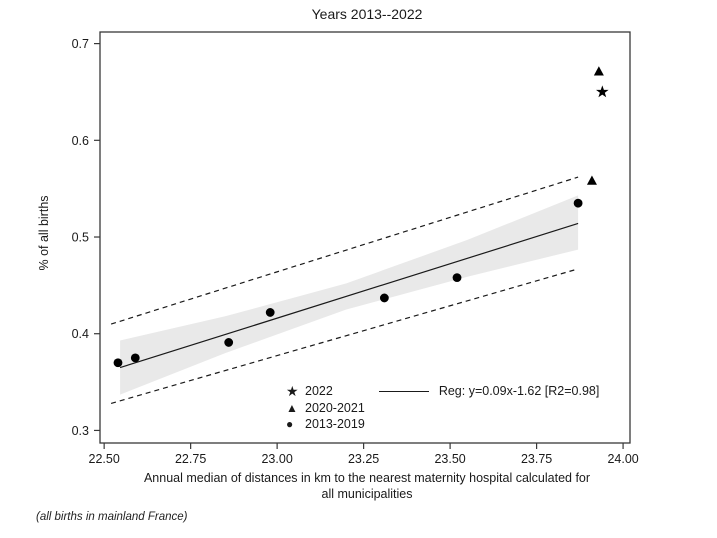  I want to click on y-tick-label: 0.4, so click(80, 334).